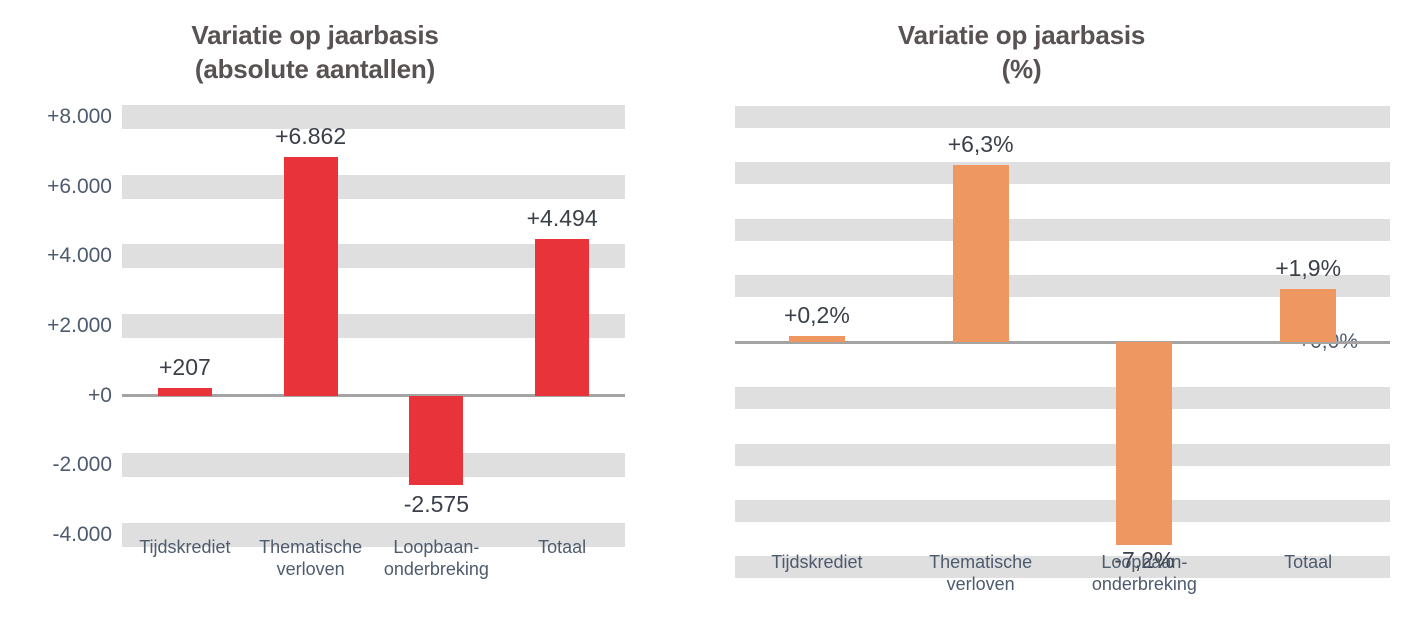  What do you see at coordinates (79, 186) in the screenshot?
I see `y-axis-tick-label: +6.000` at bounding box center [79, 186].